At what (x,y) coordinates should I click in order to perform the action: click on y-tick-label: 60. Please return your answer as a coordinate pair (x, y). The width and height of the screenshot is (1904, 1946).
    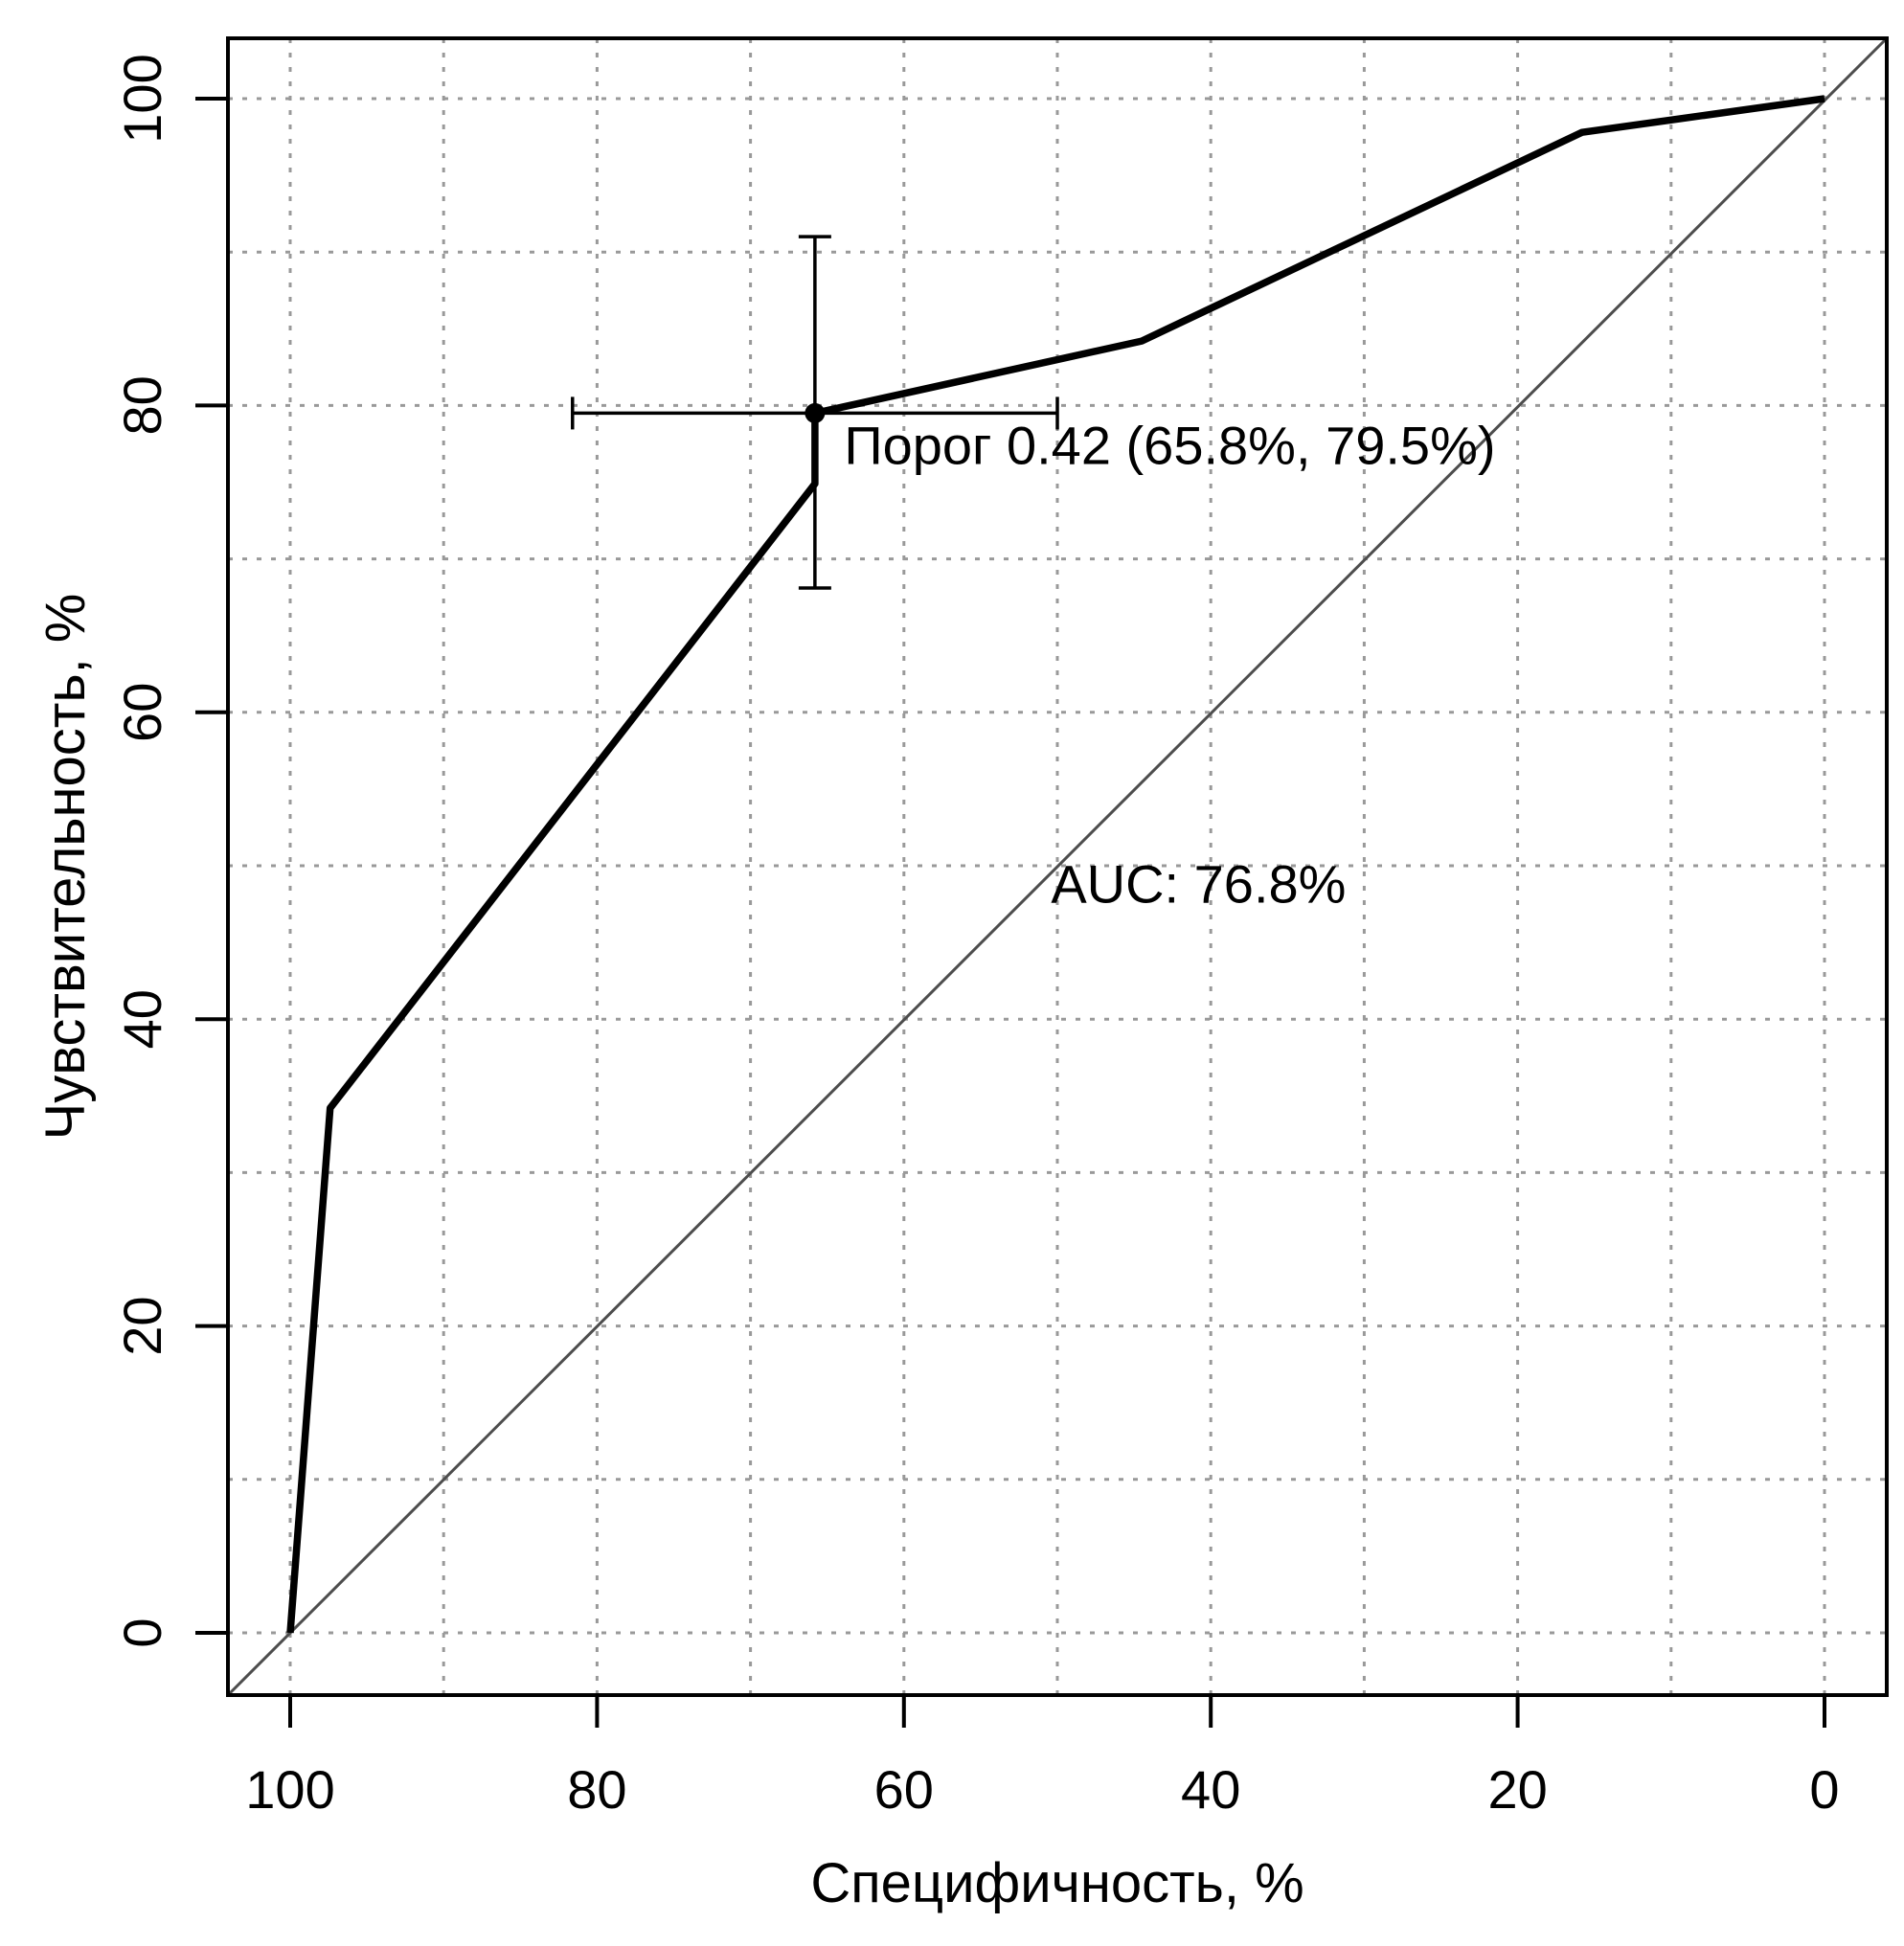
    Looking at the image, I should click on (142, 712).